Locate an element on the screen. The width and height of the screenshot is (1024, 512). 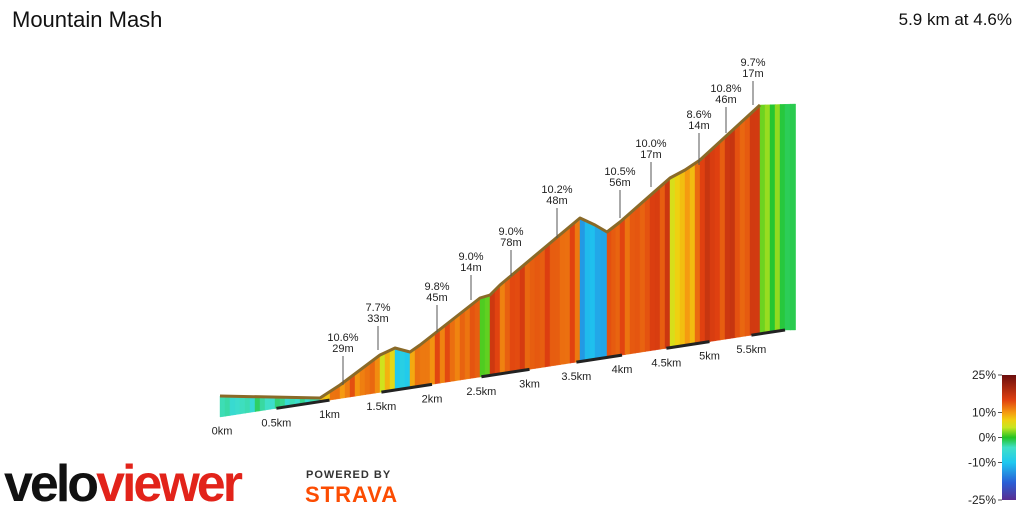
climb-length: 46m is located at coordinates (725, 100).